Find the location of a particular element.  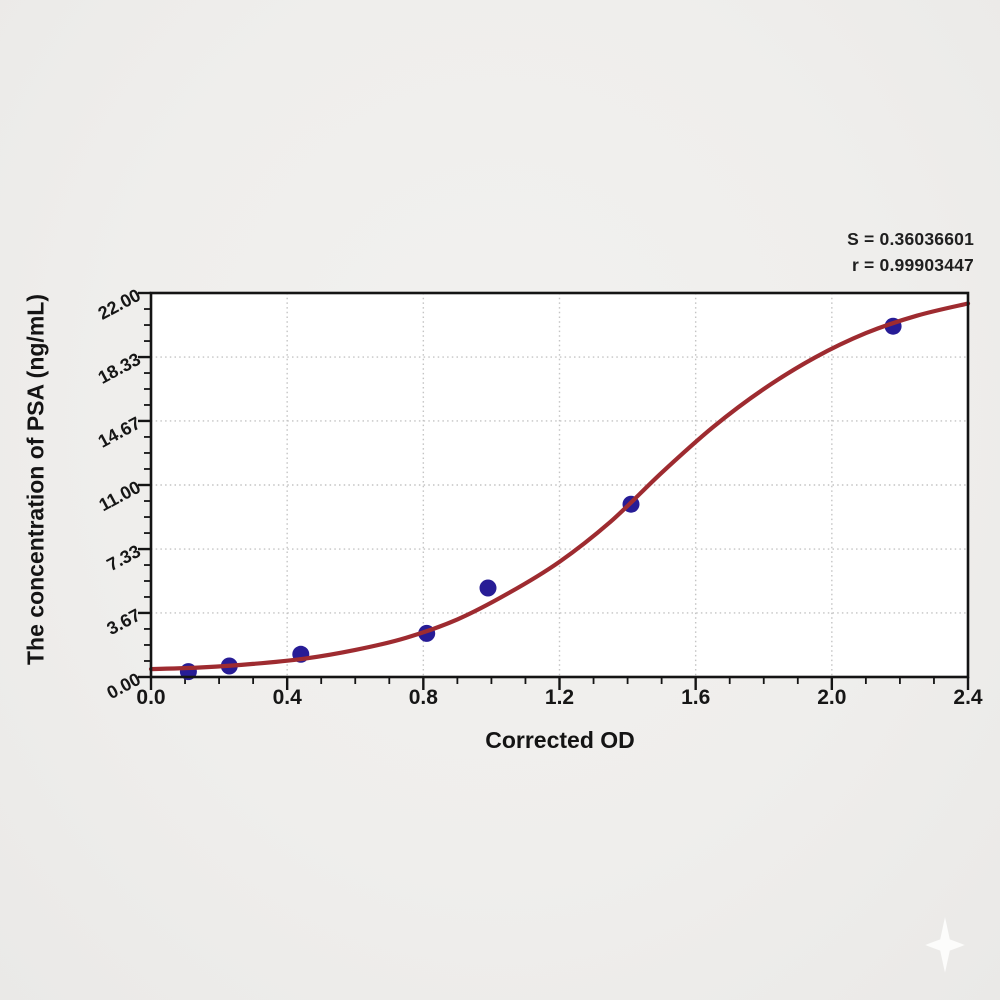

y-tick-label: 22.00 is located at coordinates (119, 304).